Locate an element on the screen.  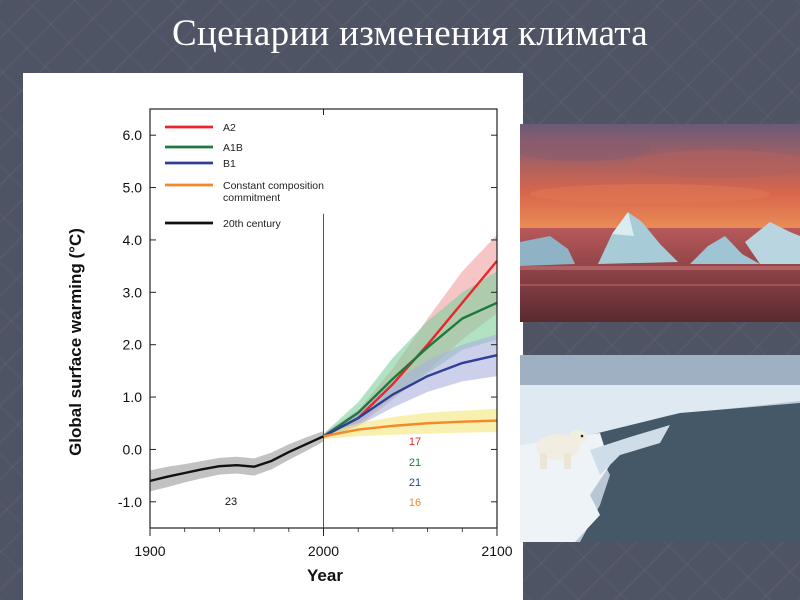
x-axis-title: Year is located at coordinates (325, 575).